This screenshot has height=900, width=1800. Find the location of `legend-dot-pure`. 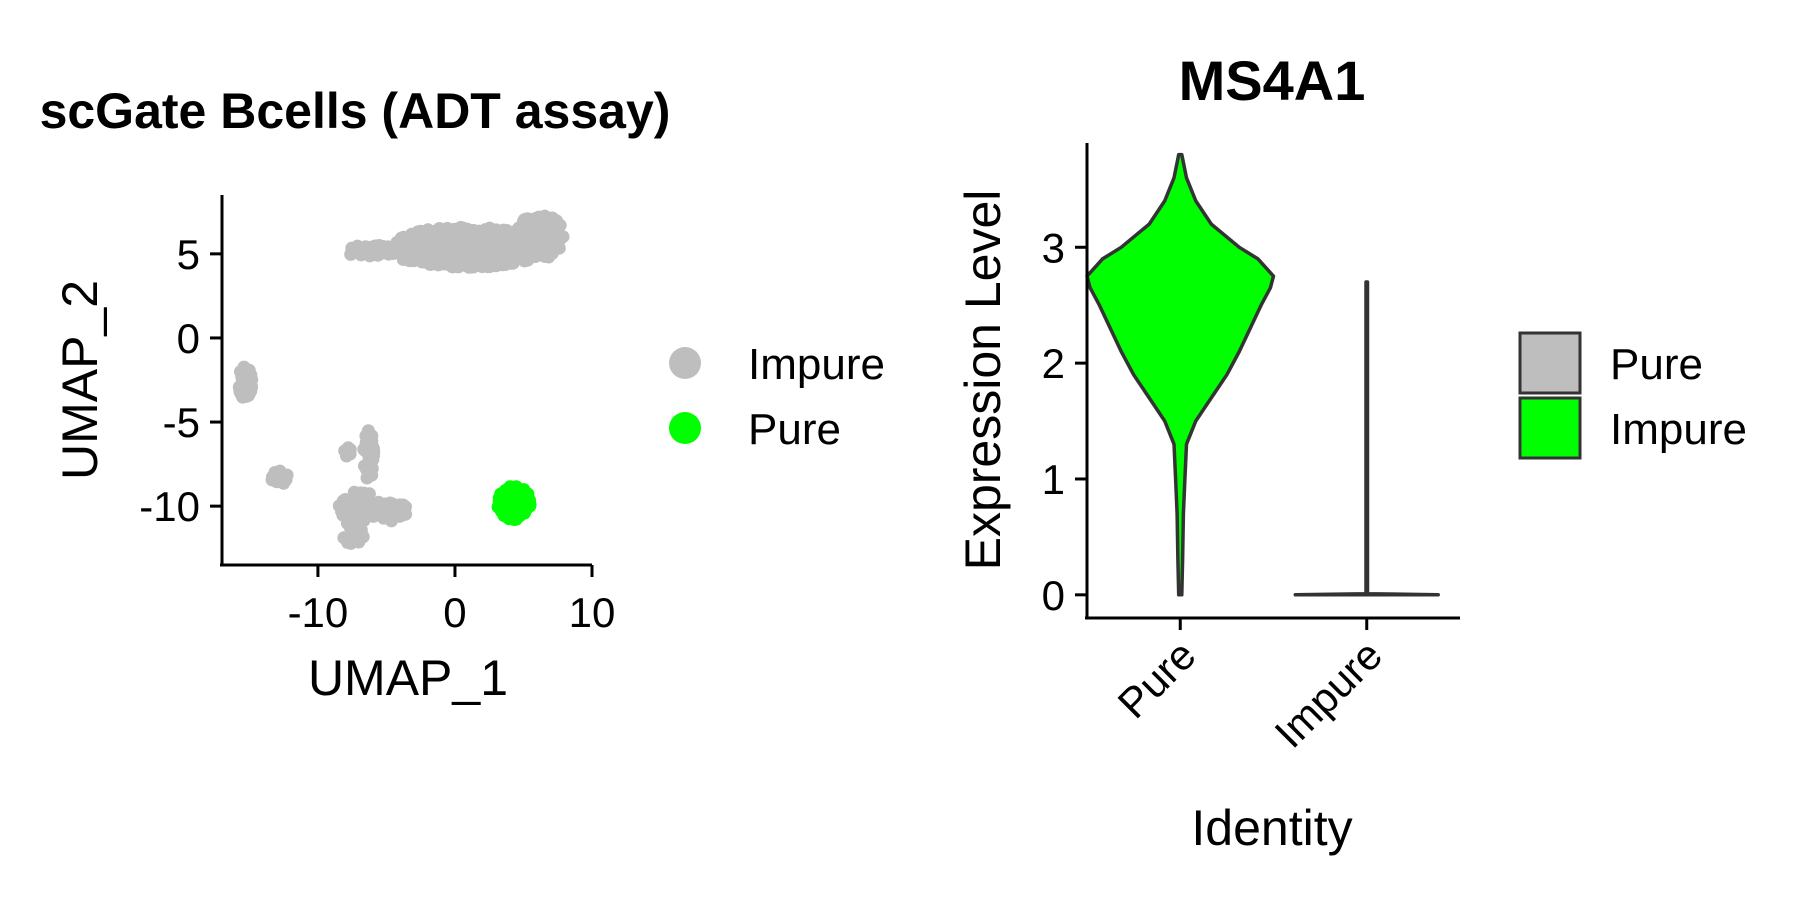

legend-dot-pure is located at coordinates (685, 428).